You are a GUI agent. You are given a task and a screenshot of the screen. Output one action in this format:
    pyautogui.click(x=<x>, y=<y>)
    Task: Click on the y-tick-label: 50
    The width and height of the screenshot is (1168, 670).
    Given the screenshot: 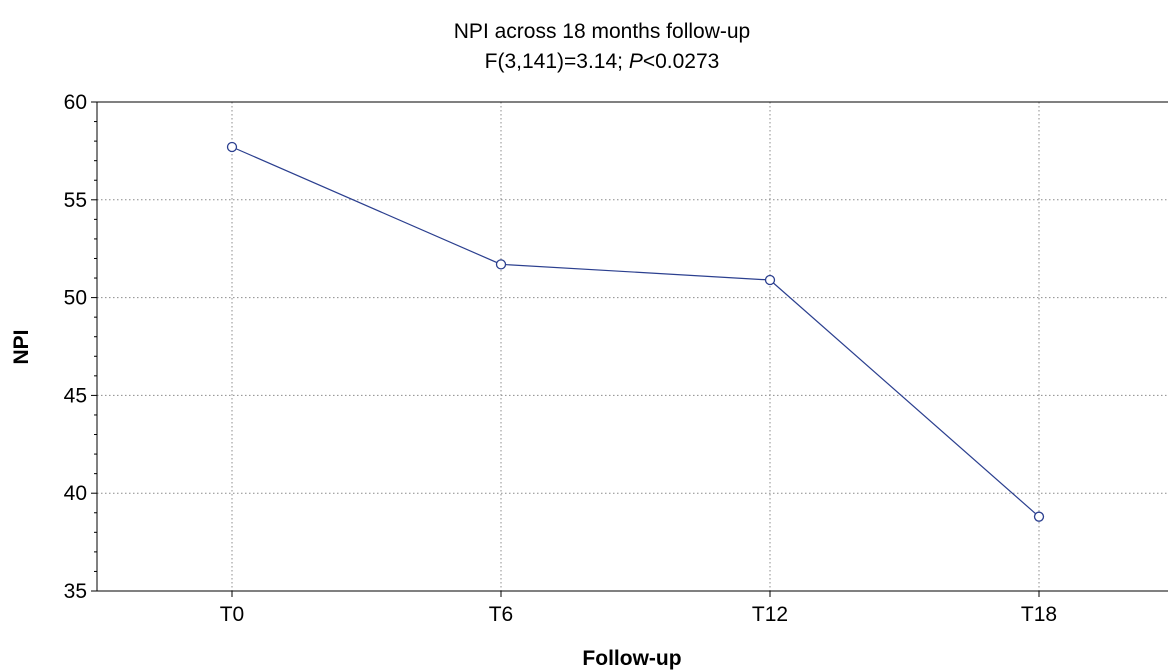 What is the action you would take?
    pyautogui.click(x=75, y=298)
    